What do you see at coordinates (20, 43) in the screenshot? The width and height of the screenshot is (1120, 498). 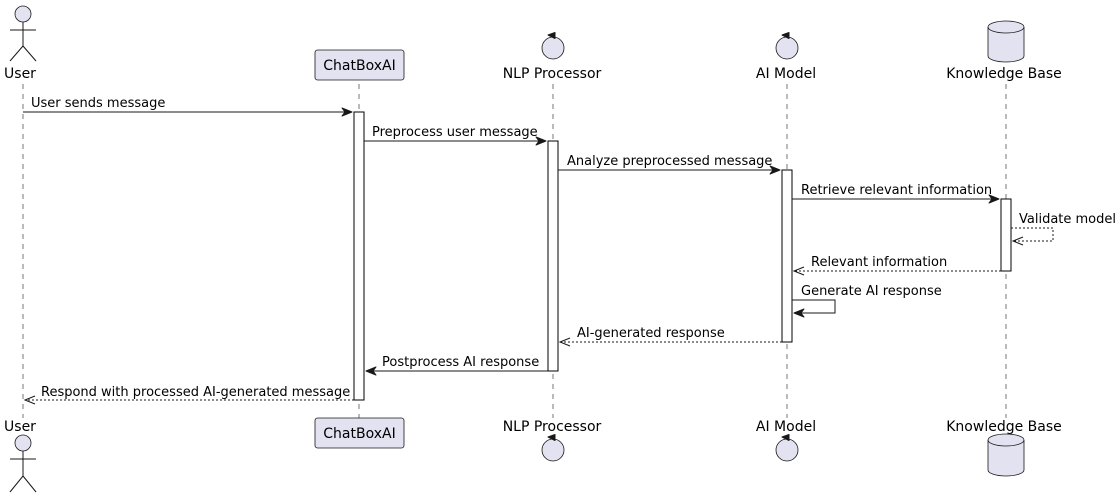 I see `actor-user-top: User` at bounding box center [20, 43].